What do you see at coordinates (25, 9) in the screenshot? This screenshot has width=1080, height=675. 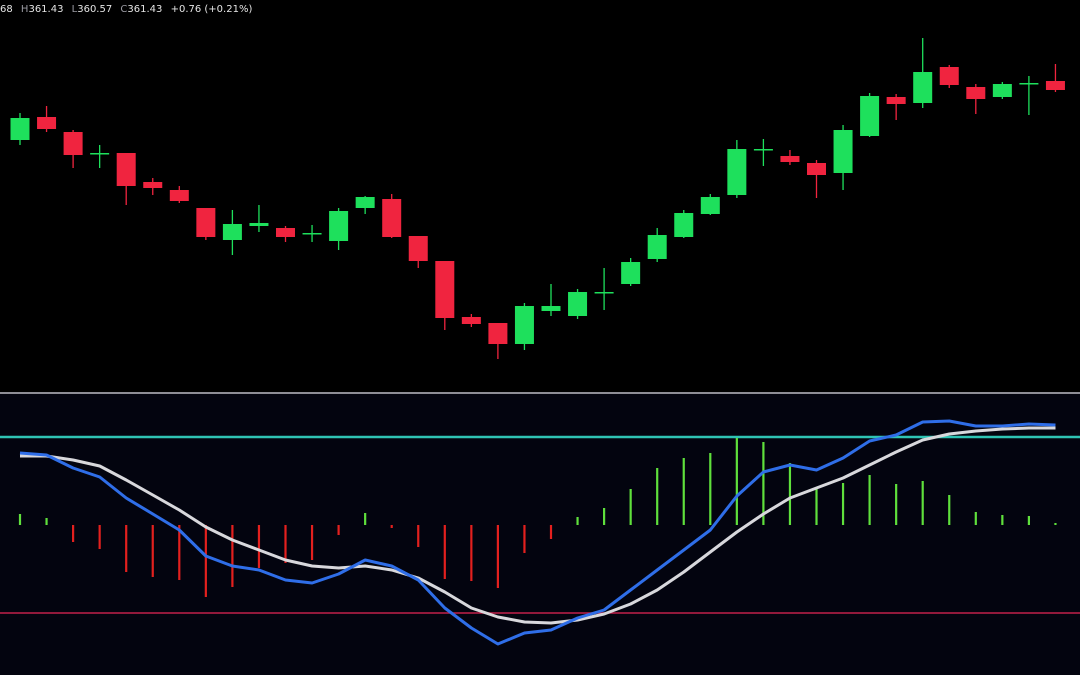 I see `high-label: H` at bounding box center [25, 9].